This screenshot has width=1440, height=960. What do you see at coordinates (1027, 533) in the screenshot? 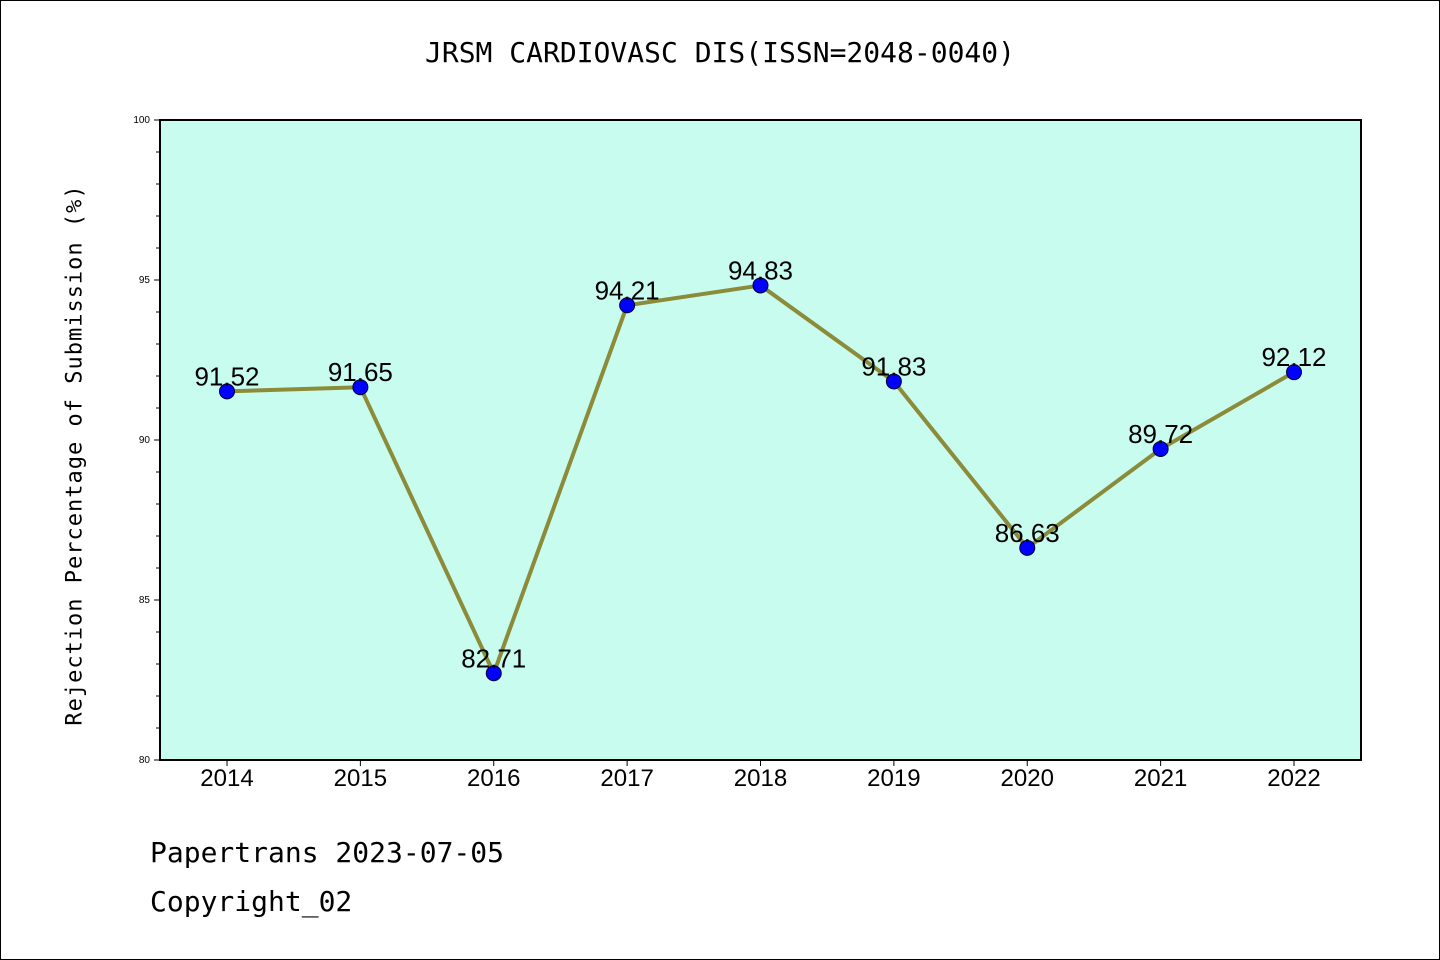
I see `data-label: 86.63` at bounding box center [1027, 533].